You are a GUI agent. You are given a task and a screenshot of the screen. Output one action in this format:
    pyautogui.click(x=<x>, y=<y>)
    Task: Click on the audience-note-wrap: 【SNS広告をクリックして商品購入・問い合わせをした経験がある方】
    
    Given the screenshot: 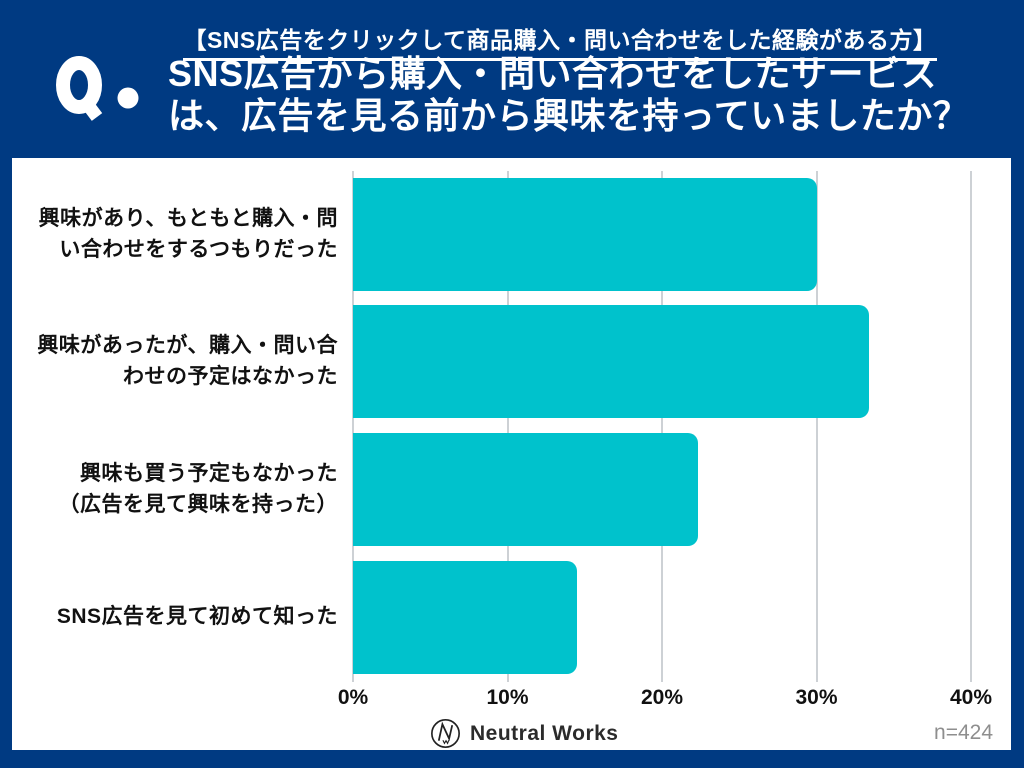 What is the action you would take?
    pyautogui.click(x=560, y=41)
    